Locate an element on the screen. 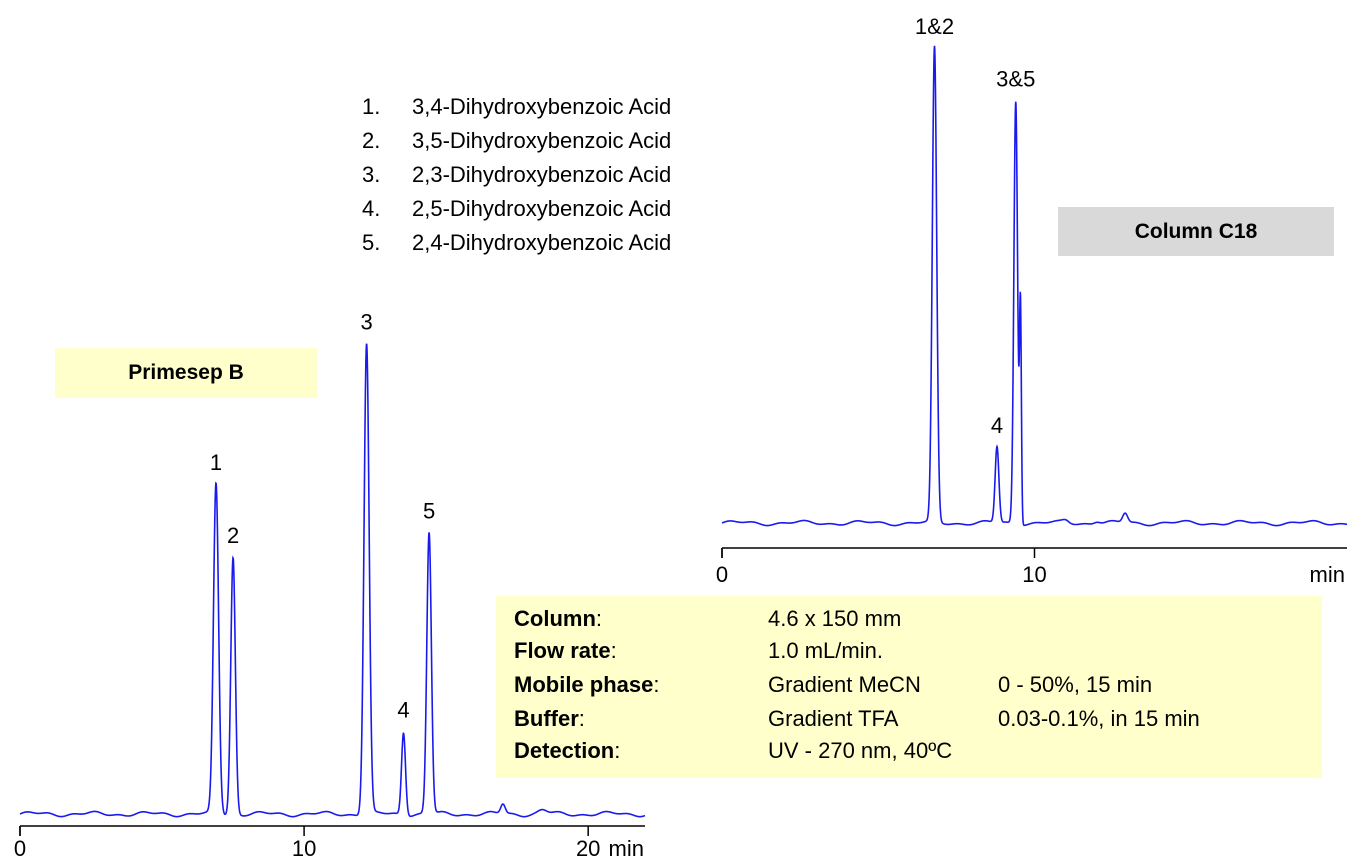 The width and height of the screenshot is (1347, 864). legend-number: 3. is located at coordinates (371, 174).